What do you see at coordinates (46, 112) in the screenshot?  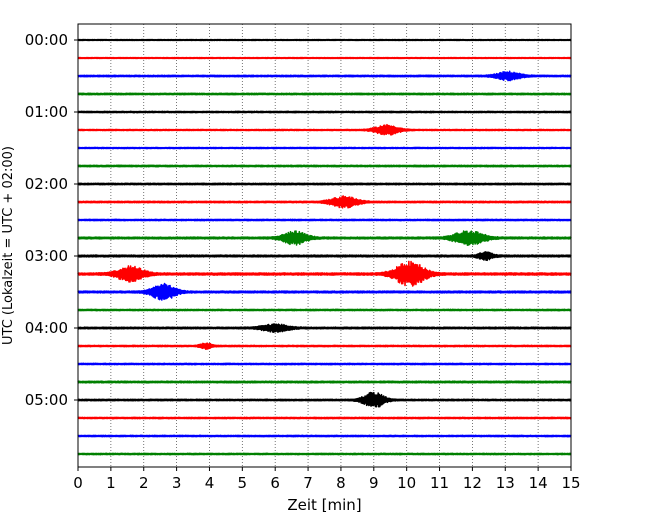 I see `y-tick-label: 01:00` at bounding box center [46, 112].